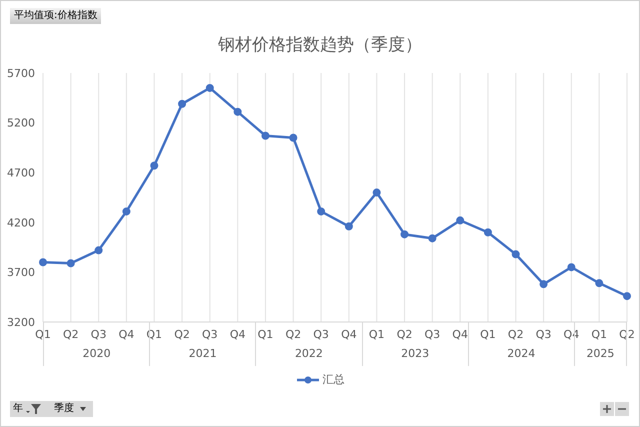  What do you see at coordinates (521, 353) in the screenshot?
I see `text: 2024` at bounding box center [521, 353].